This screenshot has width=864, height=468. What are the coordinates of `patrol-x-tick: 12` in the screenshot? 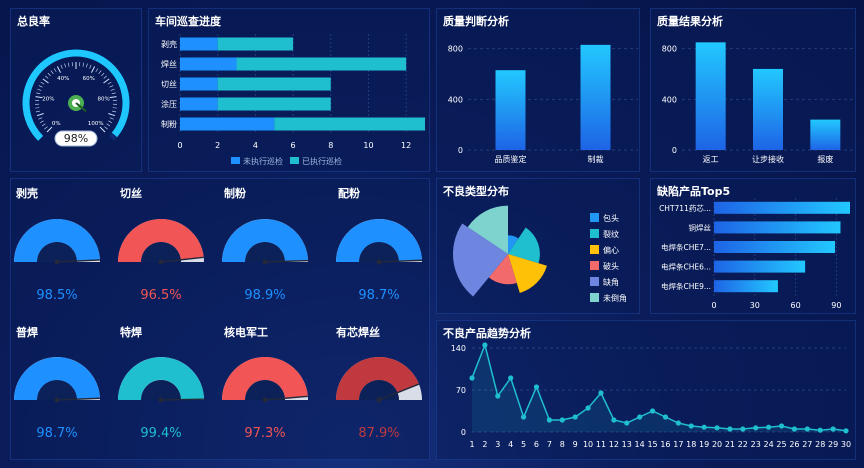 It's located at (406, 145).